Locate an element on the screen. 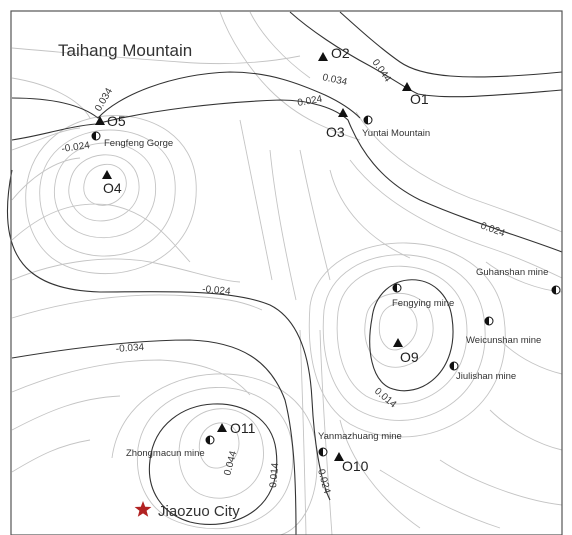  observation-label: O3 is located at coordinates (335, 132).